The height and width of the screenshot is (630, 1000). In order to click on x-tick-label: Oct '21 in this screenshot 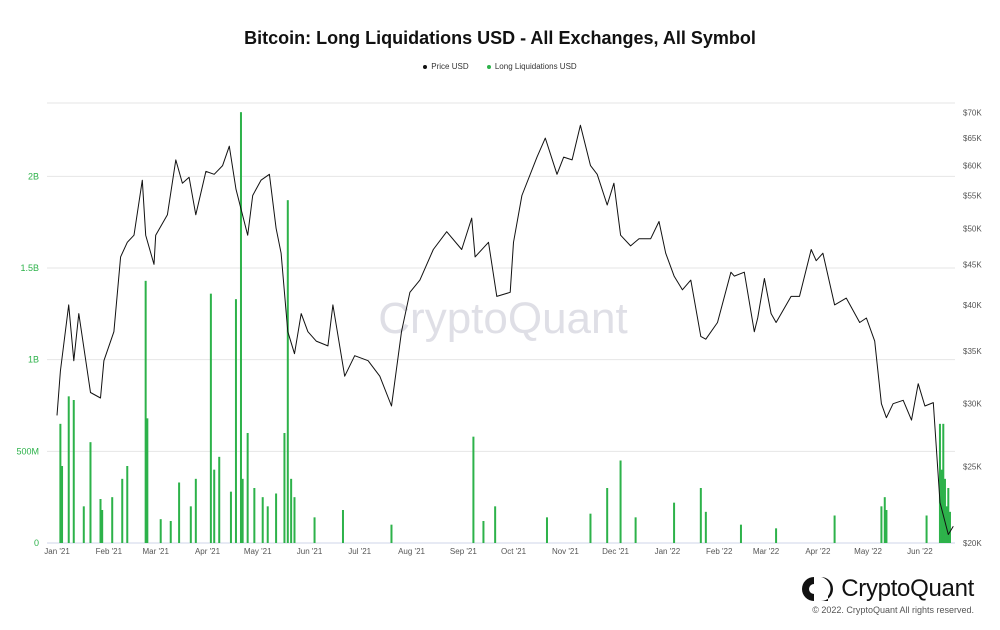, I will do `click(514, 551)`.